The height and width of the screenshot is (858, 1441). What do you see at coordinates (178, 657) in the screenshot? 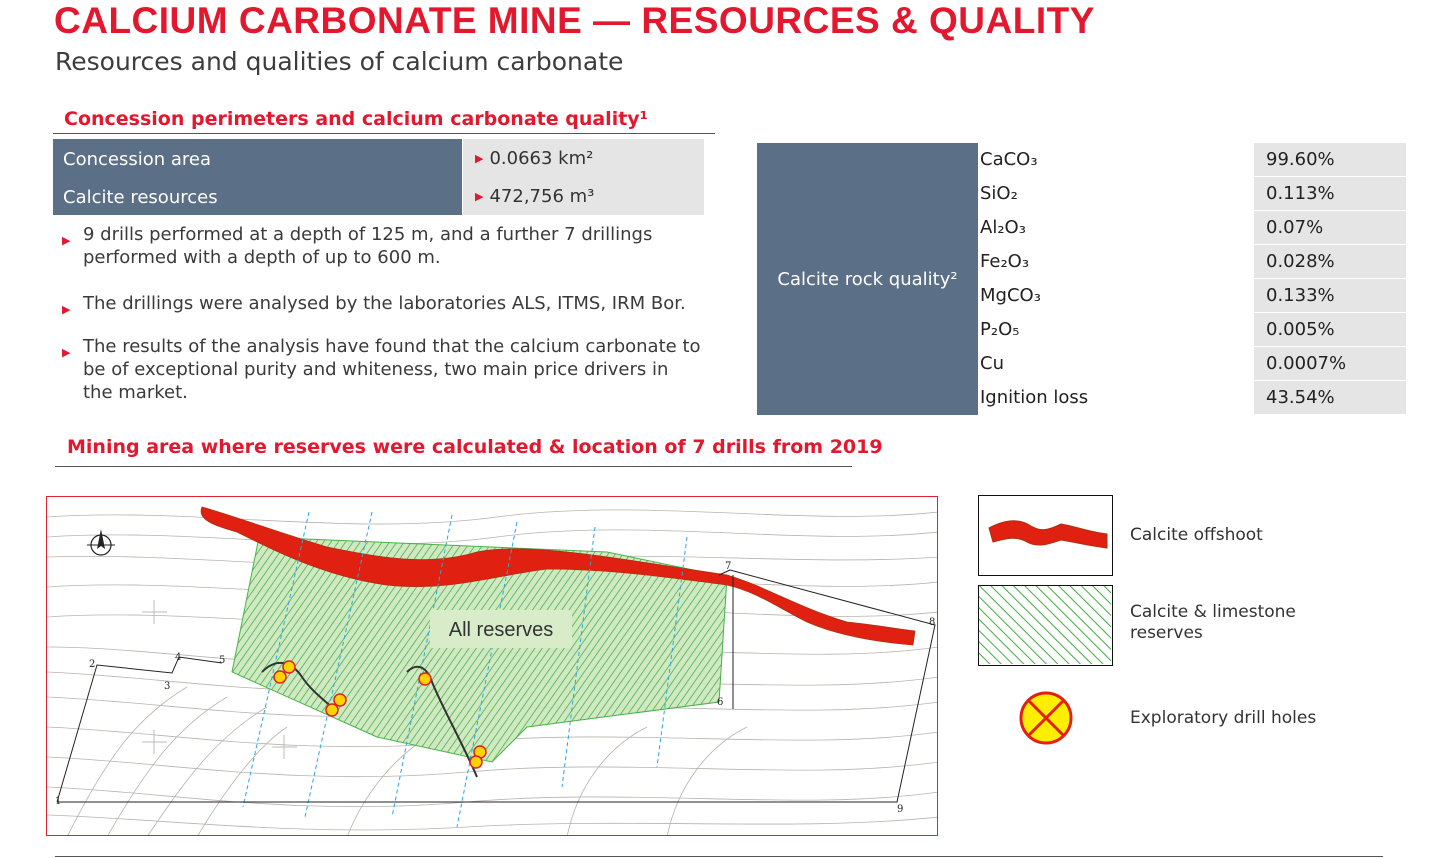
I see `point-label: 4` at bounding box center [178, 657].